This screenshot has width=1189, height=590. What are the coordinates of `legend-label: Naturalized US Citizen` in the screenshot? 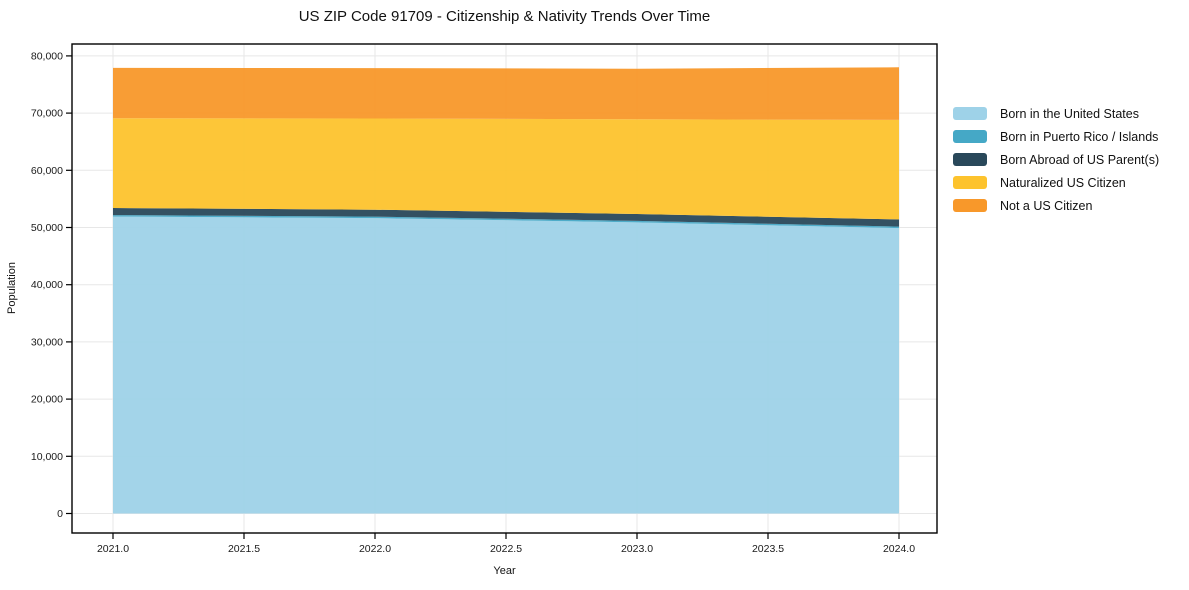 It's located at (1063, 182).